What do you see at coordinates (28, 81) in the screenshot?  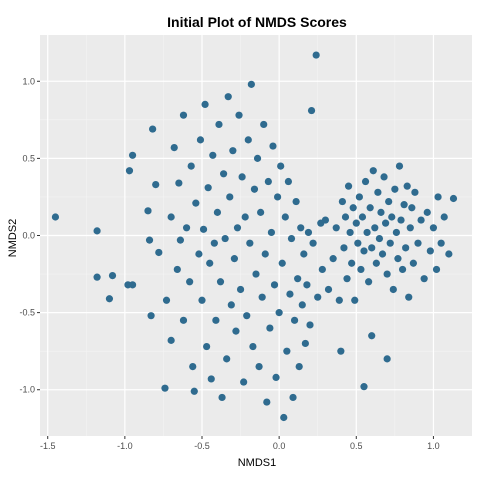 I see `y-tick-label: 1.0` at bounding box center [28, 81].